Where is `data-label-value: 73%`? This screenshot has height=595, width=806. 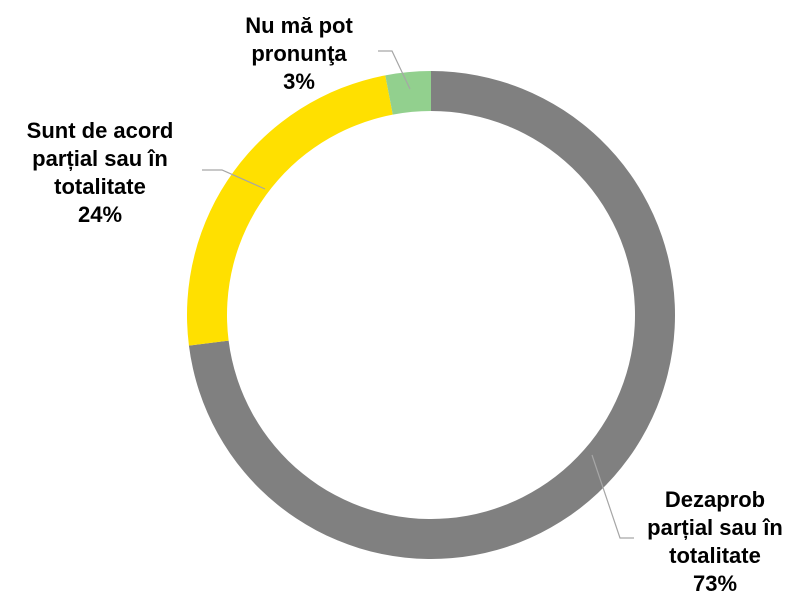 data-label-value: 73% is located at coordinates (715, 583).